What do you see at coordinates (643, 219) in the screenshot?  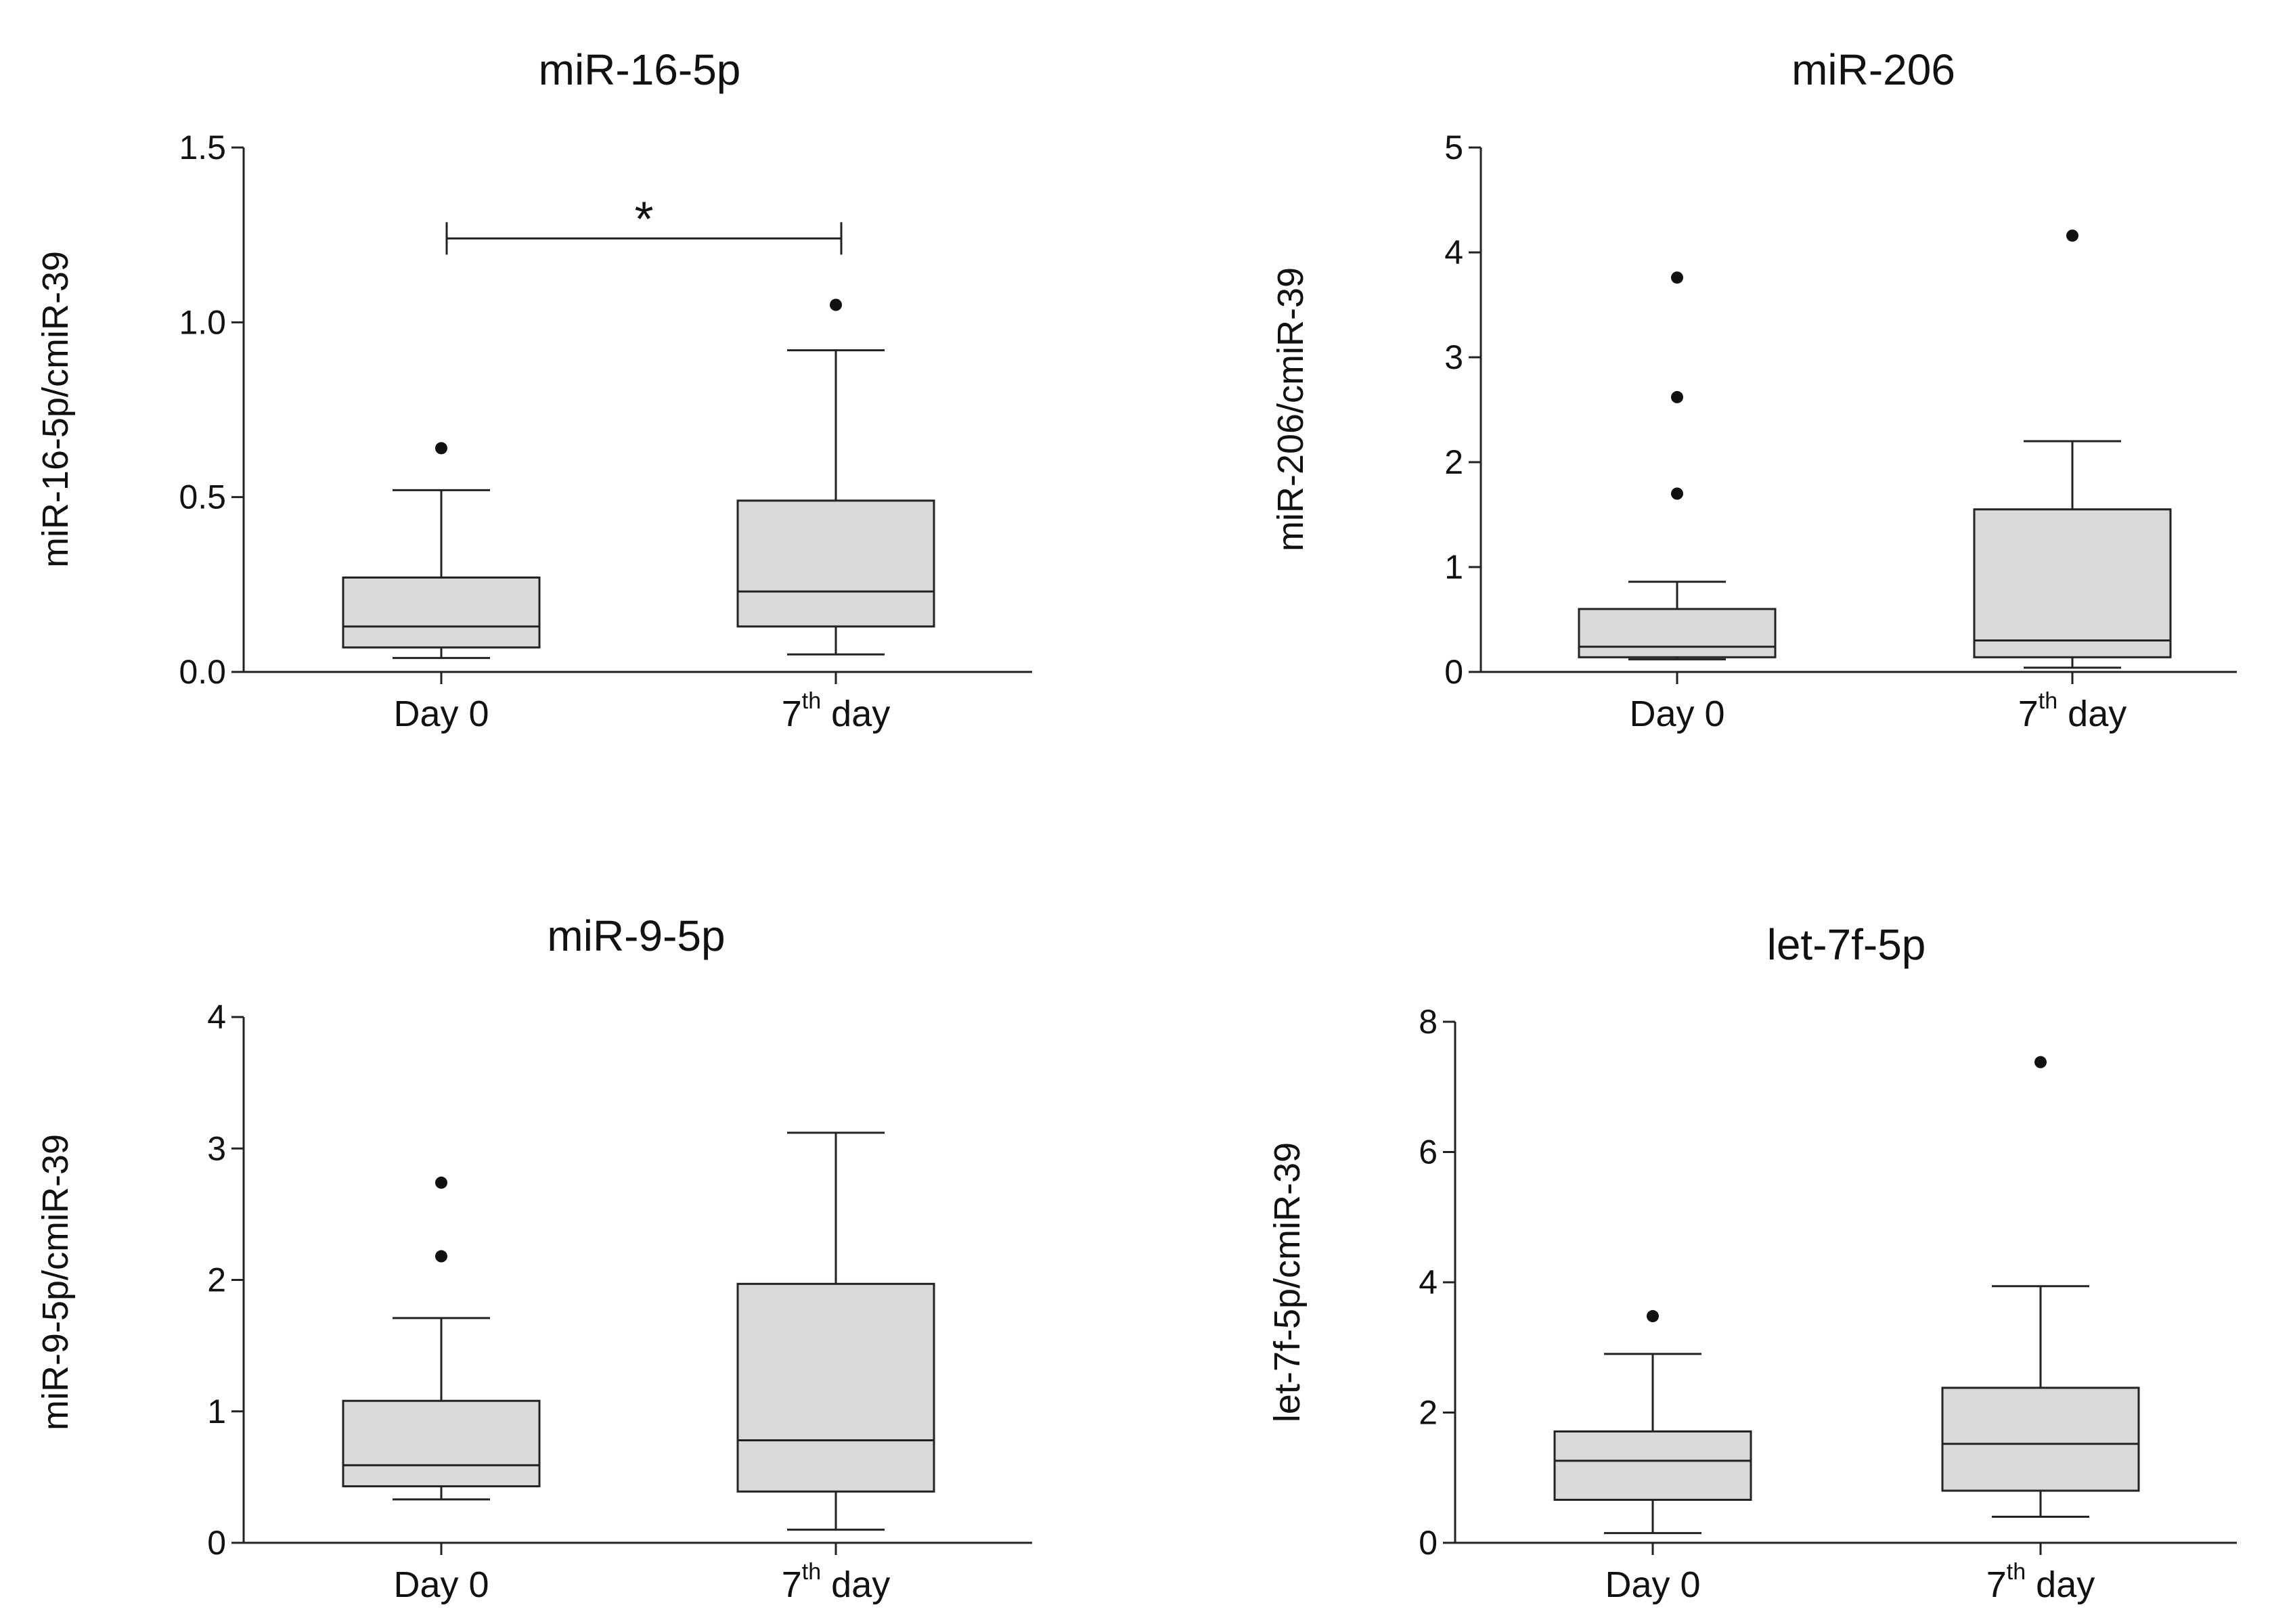 I see `significance-star: *` at bounding box center [643, 219].